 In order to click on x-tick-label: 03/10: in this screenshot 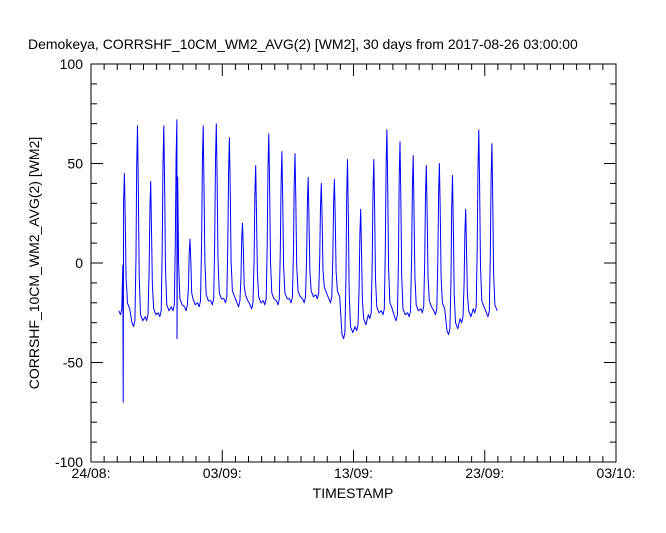, I will do `click(616, 473)`.